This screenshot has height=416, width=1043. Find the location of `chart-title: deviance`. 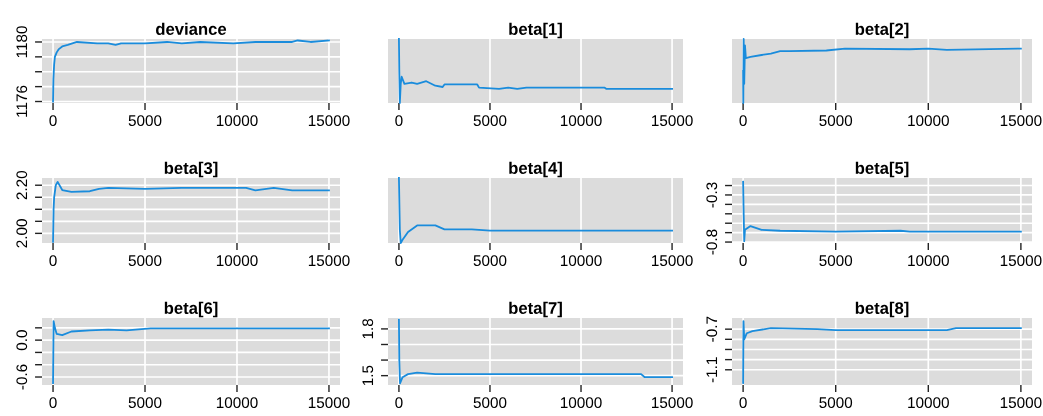

chart-title: deviance is located at coordinates (191, 28).